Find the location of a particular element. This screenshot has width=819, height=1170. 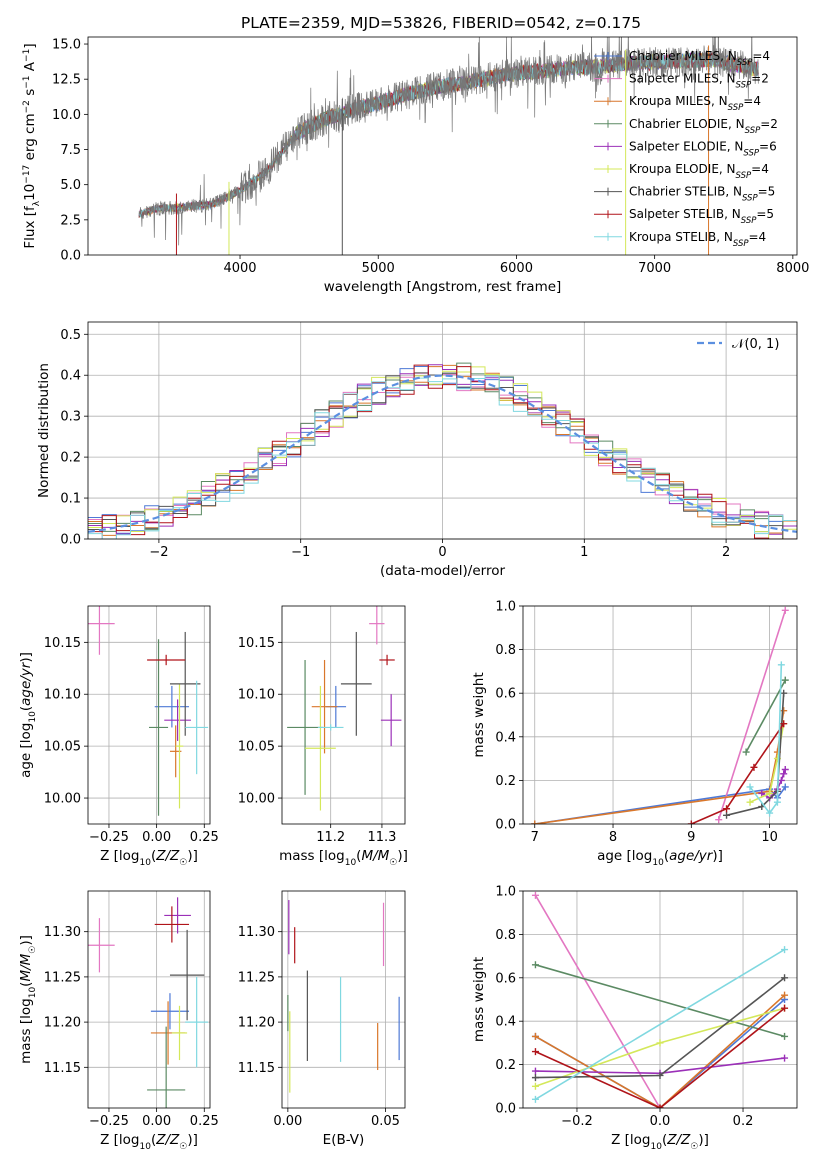

grid-age-vs-mass is located at coordinates (343, 715).